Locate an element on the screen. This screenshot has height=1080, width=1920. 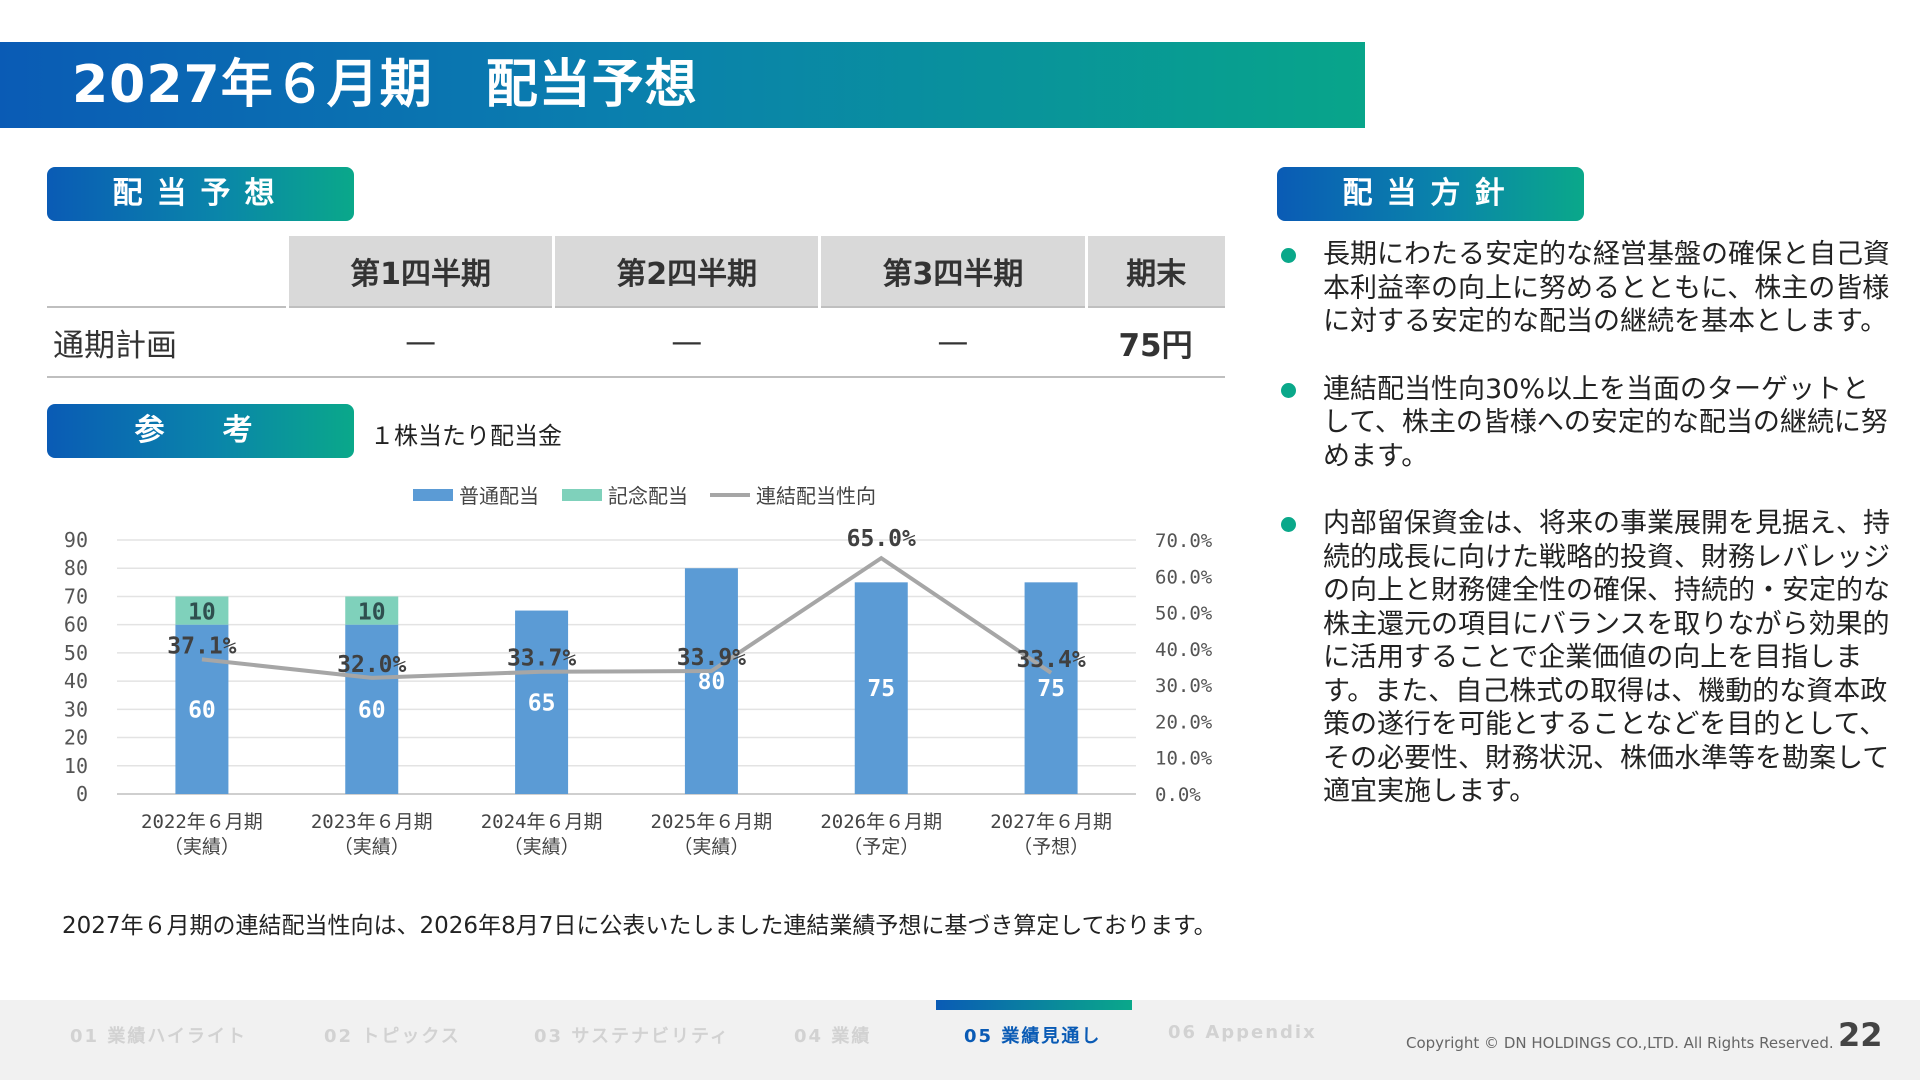
table-cell-q1: — is located at coordinates (420, 342).